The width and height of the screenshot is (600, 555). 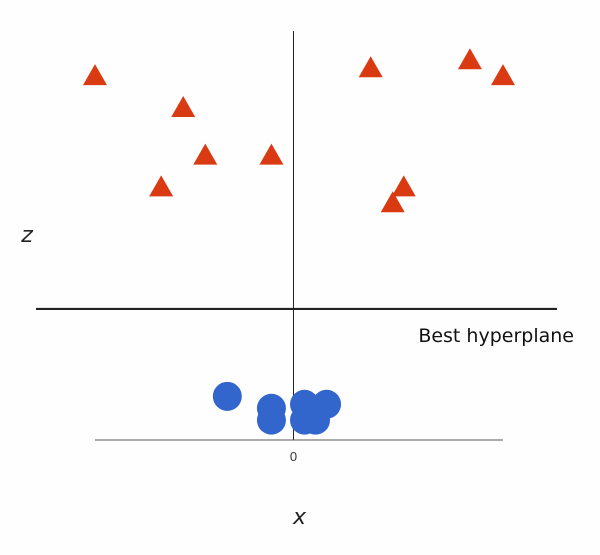 I want to click on x-tick-label: 0, so click(x=293, y=456).